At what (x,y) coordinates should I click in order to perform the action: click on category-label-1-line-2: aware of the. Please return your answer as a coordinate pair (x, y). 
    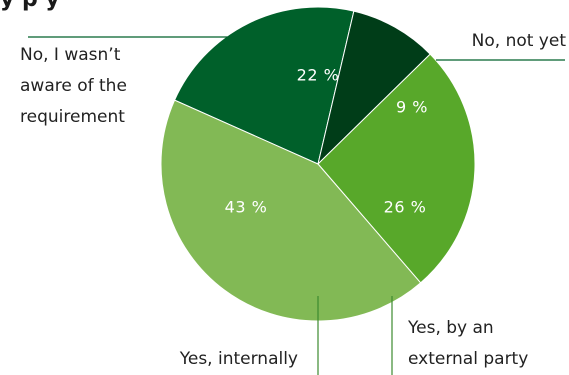
    Looking at the image, I should click on (73, 86).